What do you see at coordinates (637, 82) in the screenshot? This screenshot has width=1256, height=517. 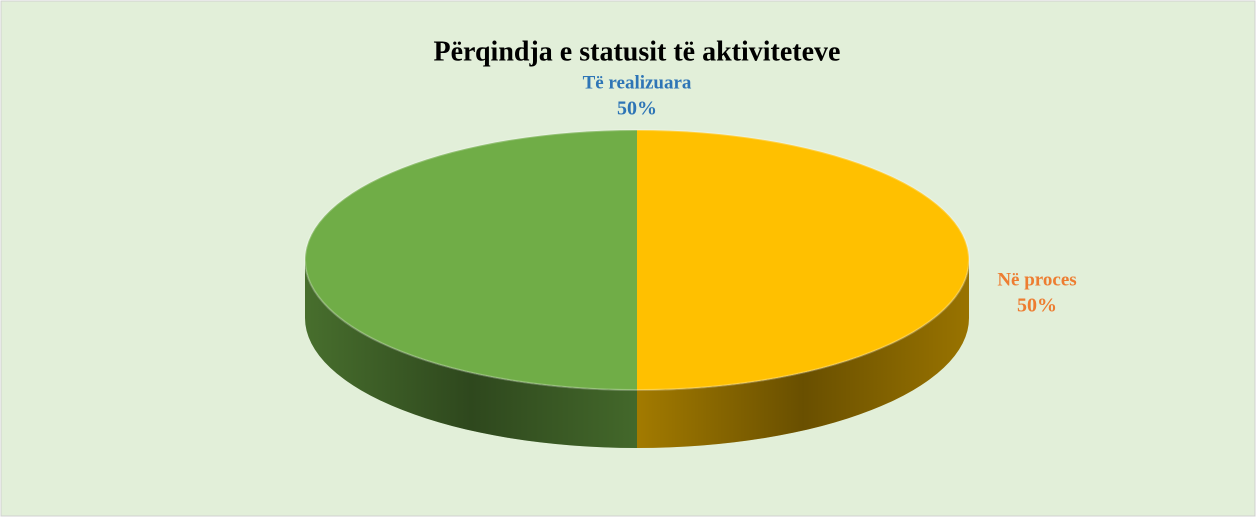 I see `data-label-name: Të realizuara` at bounding box center [637, 82].